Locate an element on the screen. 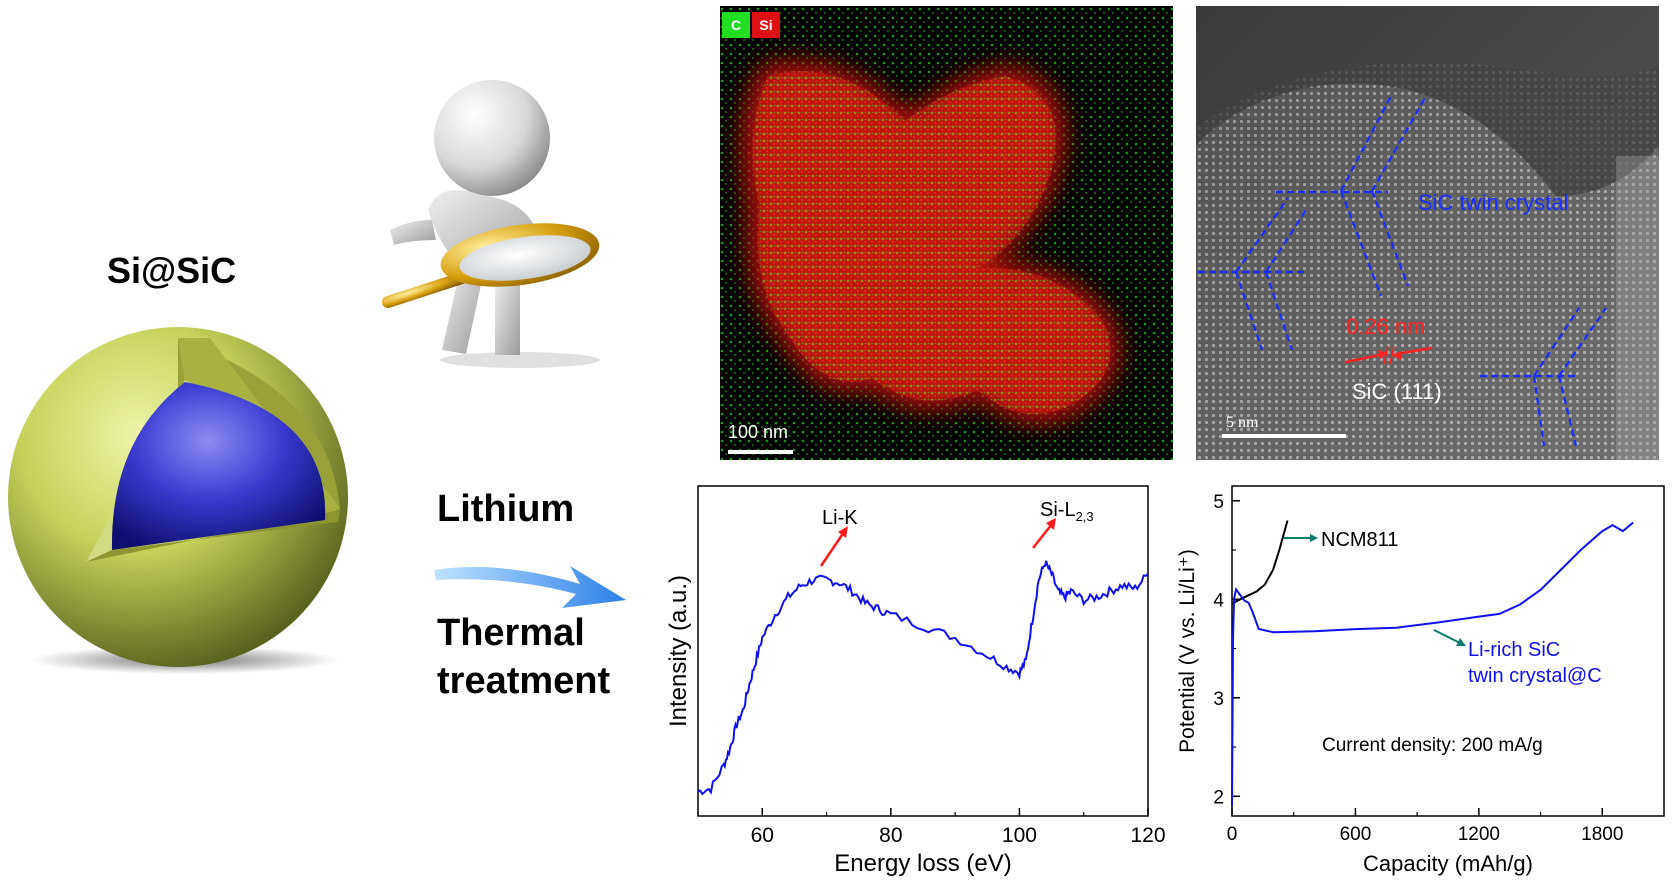  sic-series-line is located at coordinates (1432, 663).